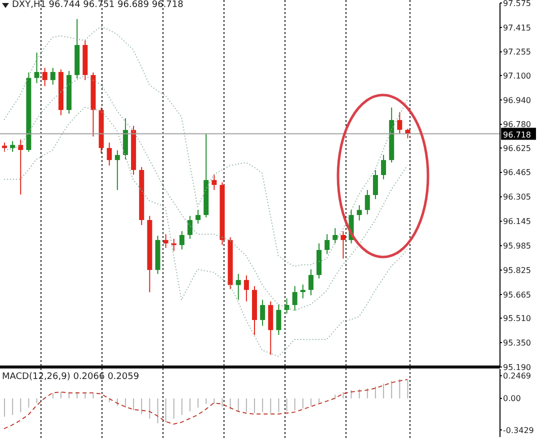 The image size is (537, 439). What do you see at coordinates (517, 318) in the screenshot?
I see `y-tick-label: 95.510` at bounding box center [517, 318].